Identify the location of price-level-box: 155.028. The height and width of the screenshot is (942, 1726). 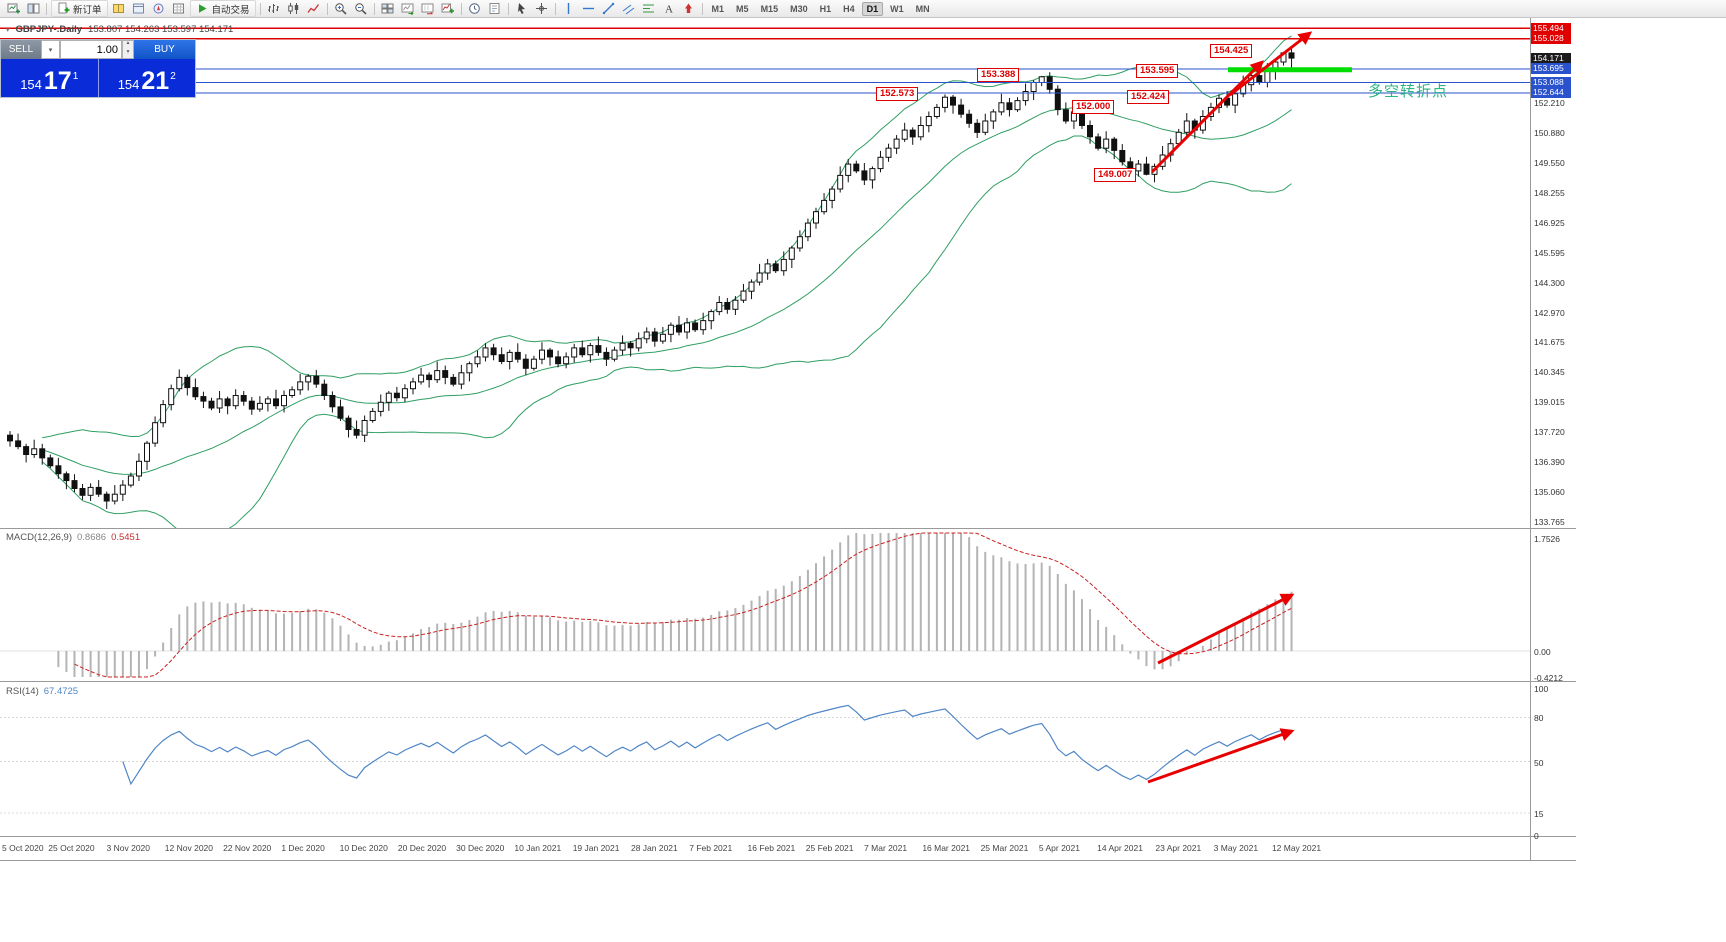
(1551, 38).